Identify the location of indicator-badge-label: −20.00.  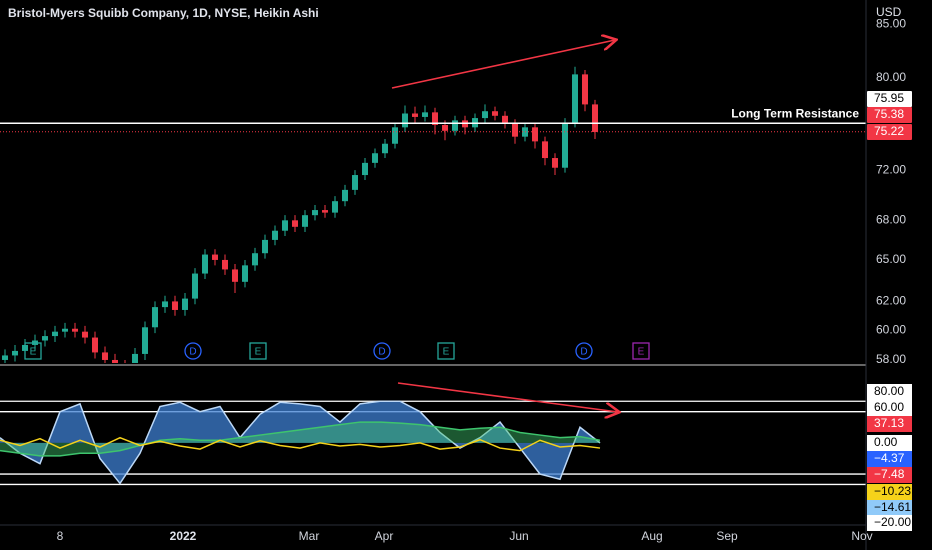
(892, 522).